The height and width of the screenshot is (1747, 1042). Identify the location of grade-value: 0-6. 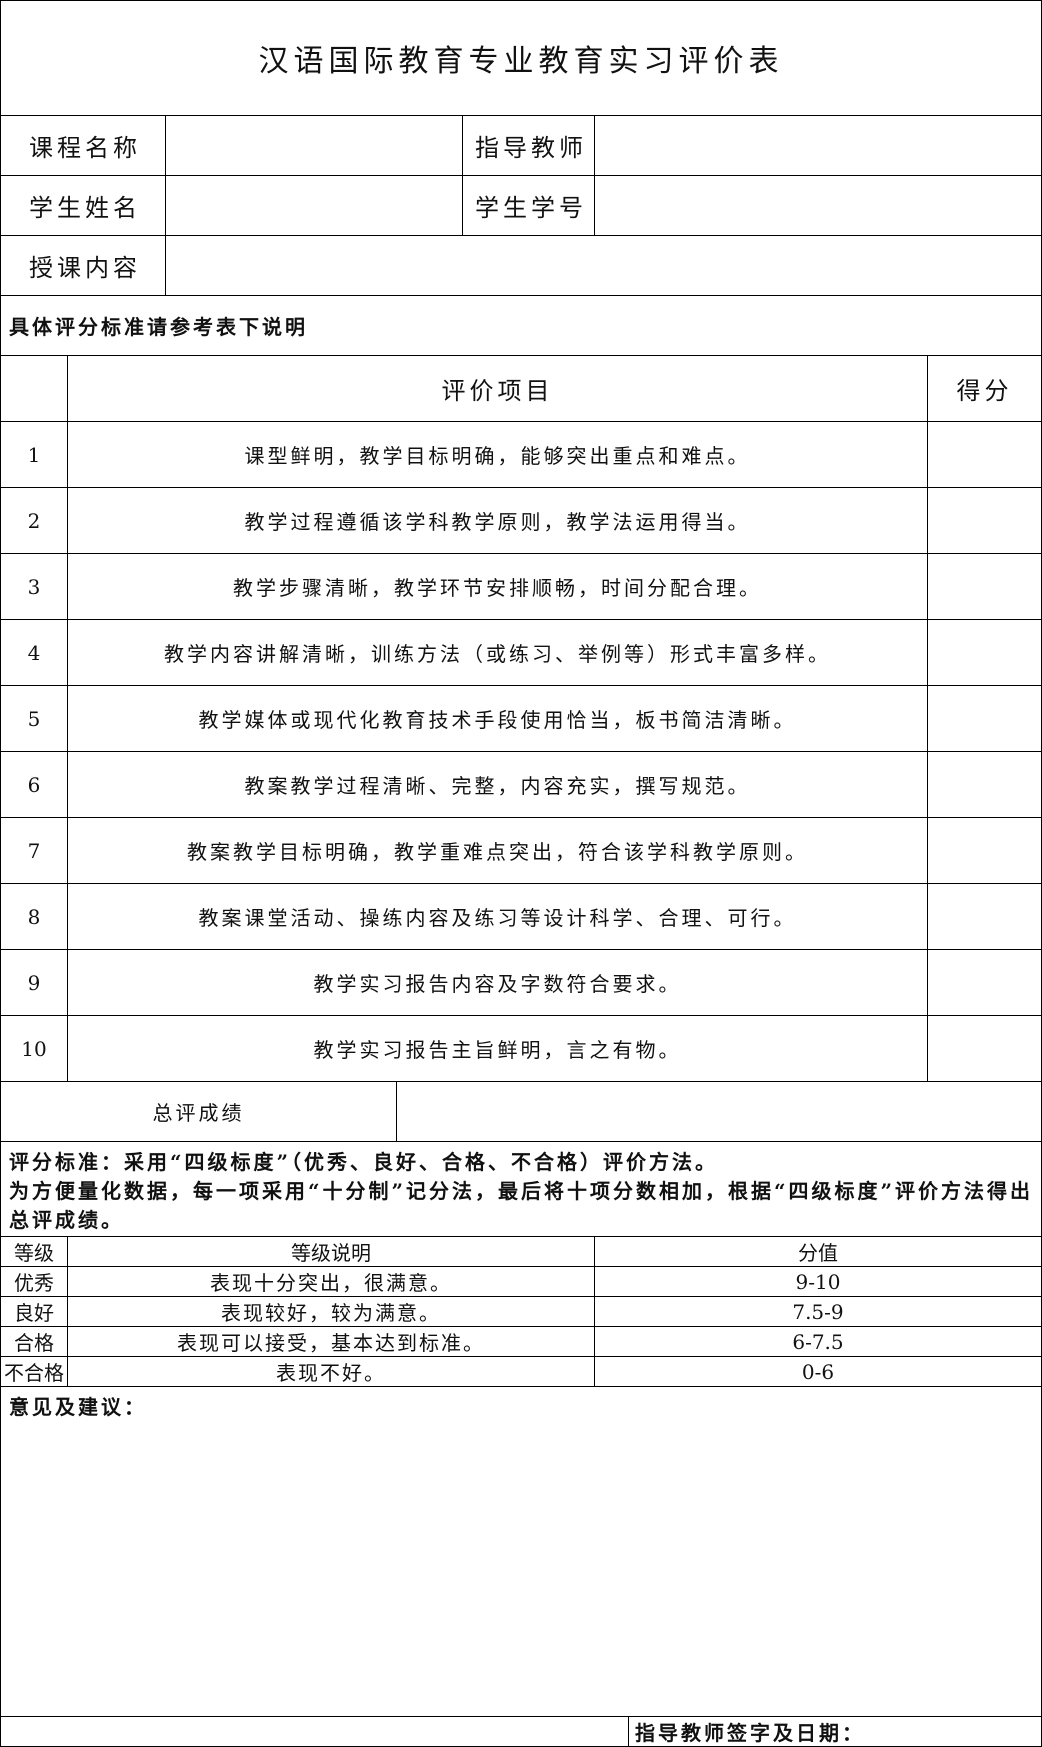
(818, 1371).